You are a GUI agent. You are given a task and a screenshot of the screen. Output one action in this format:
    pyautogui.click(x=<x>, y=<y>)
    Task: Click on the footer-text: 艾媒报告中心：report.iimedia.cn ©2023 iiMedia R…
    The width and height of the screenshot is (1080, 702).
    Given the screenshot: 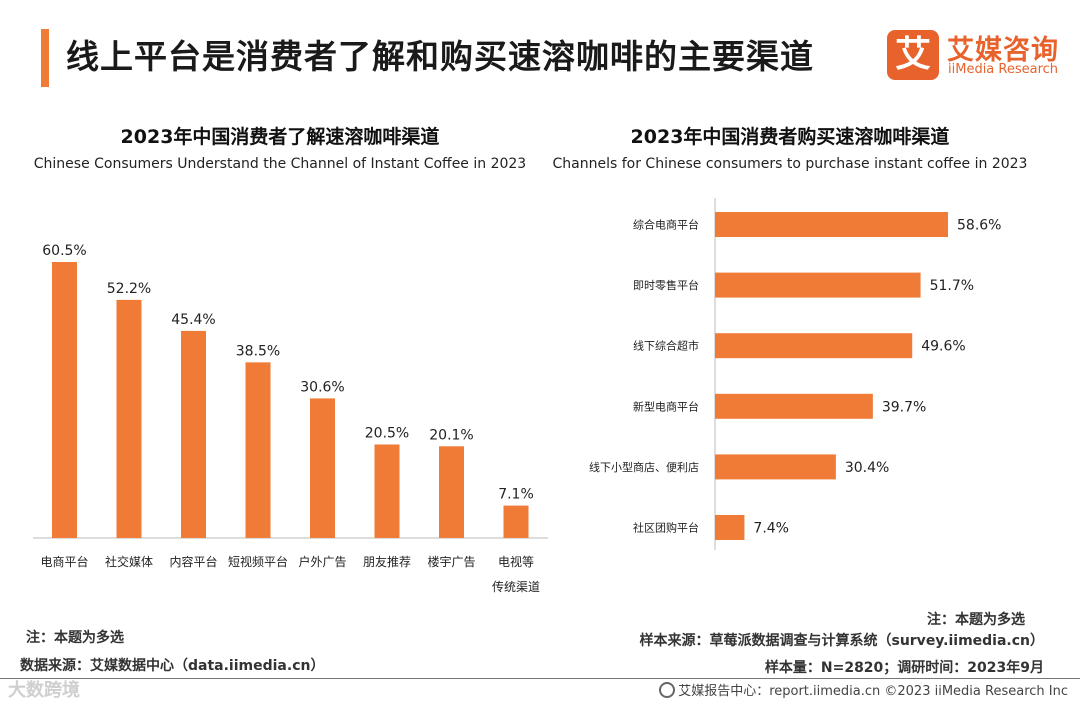 What is the action you would take?
    pyautogui.click(x=873, y=691)
    